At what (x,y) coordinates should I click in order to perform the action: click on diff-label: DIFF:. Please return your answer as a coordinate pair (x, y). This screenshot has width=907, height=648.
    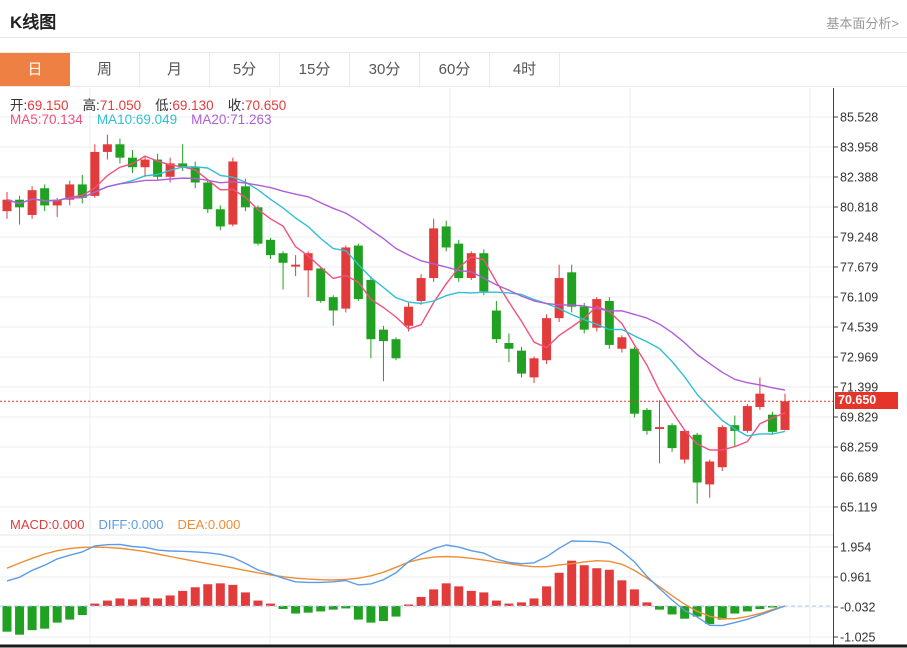
    Looking at the image, I should click on (114, 524).